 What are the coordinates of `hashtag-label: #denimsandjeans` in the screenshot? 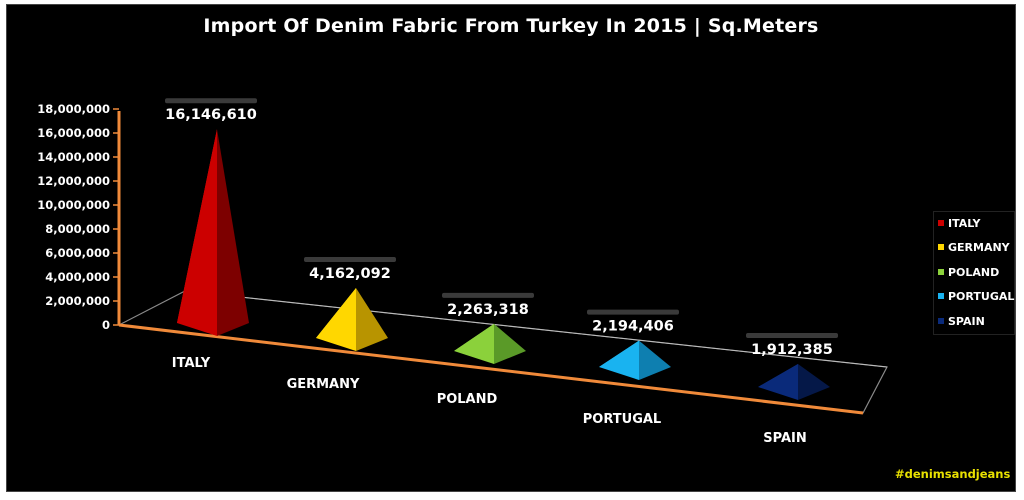 It's located at (953, 474).